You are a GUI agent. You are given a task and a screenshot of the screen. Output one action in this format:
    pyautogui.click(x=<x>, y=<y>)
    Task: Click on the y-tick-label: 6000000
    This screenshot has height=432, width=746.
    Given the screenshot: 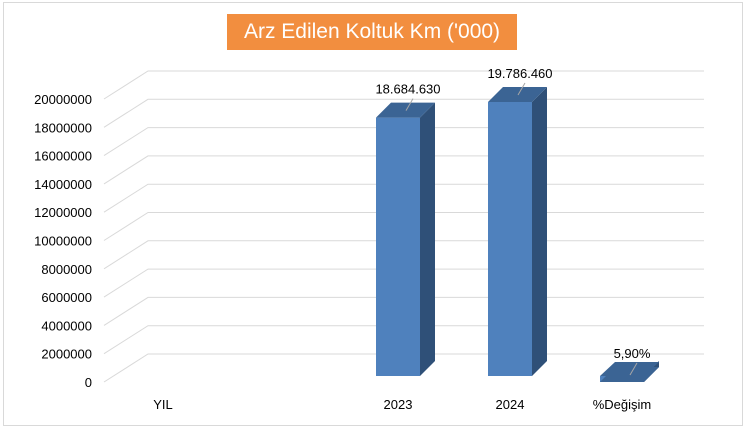 What is the action you would take?
    pyautogui.click(x=66, y=297)
    